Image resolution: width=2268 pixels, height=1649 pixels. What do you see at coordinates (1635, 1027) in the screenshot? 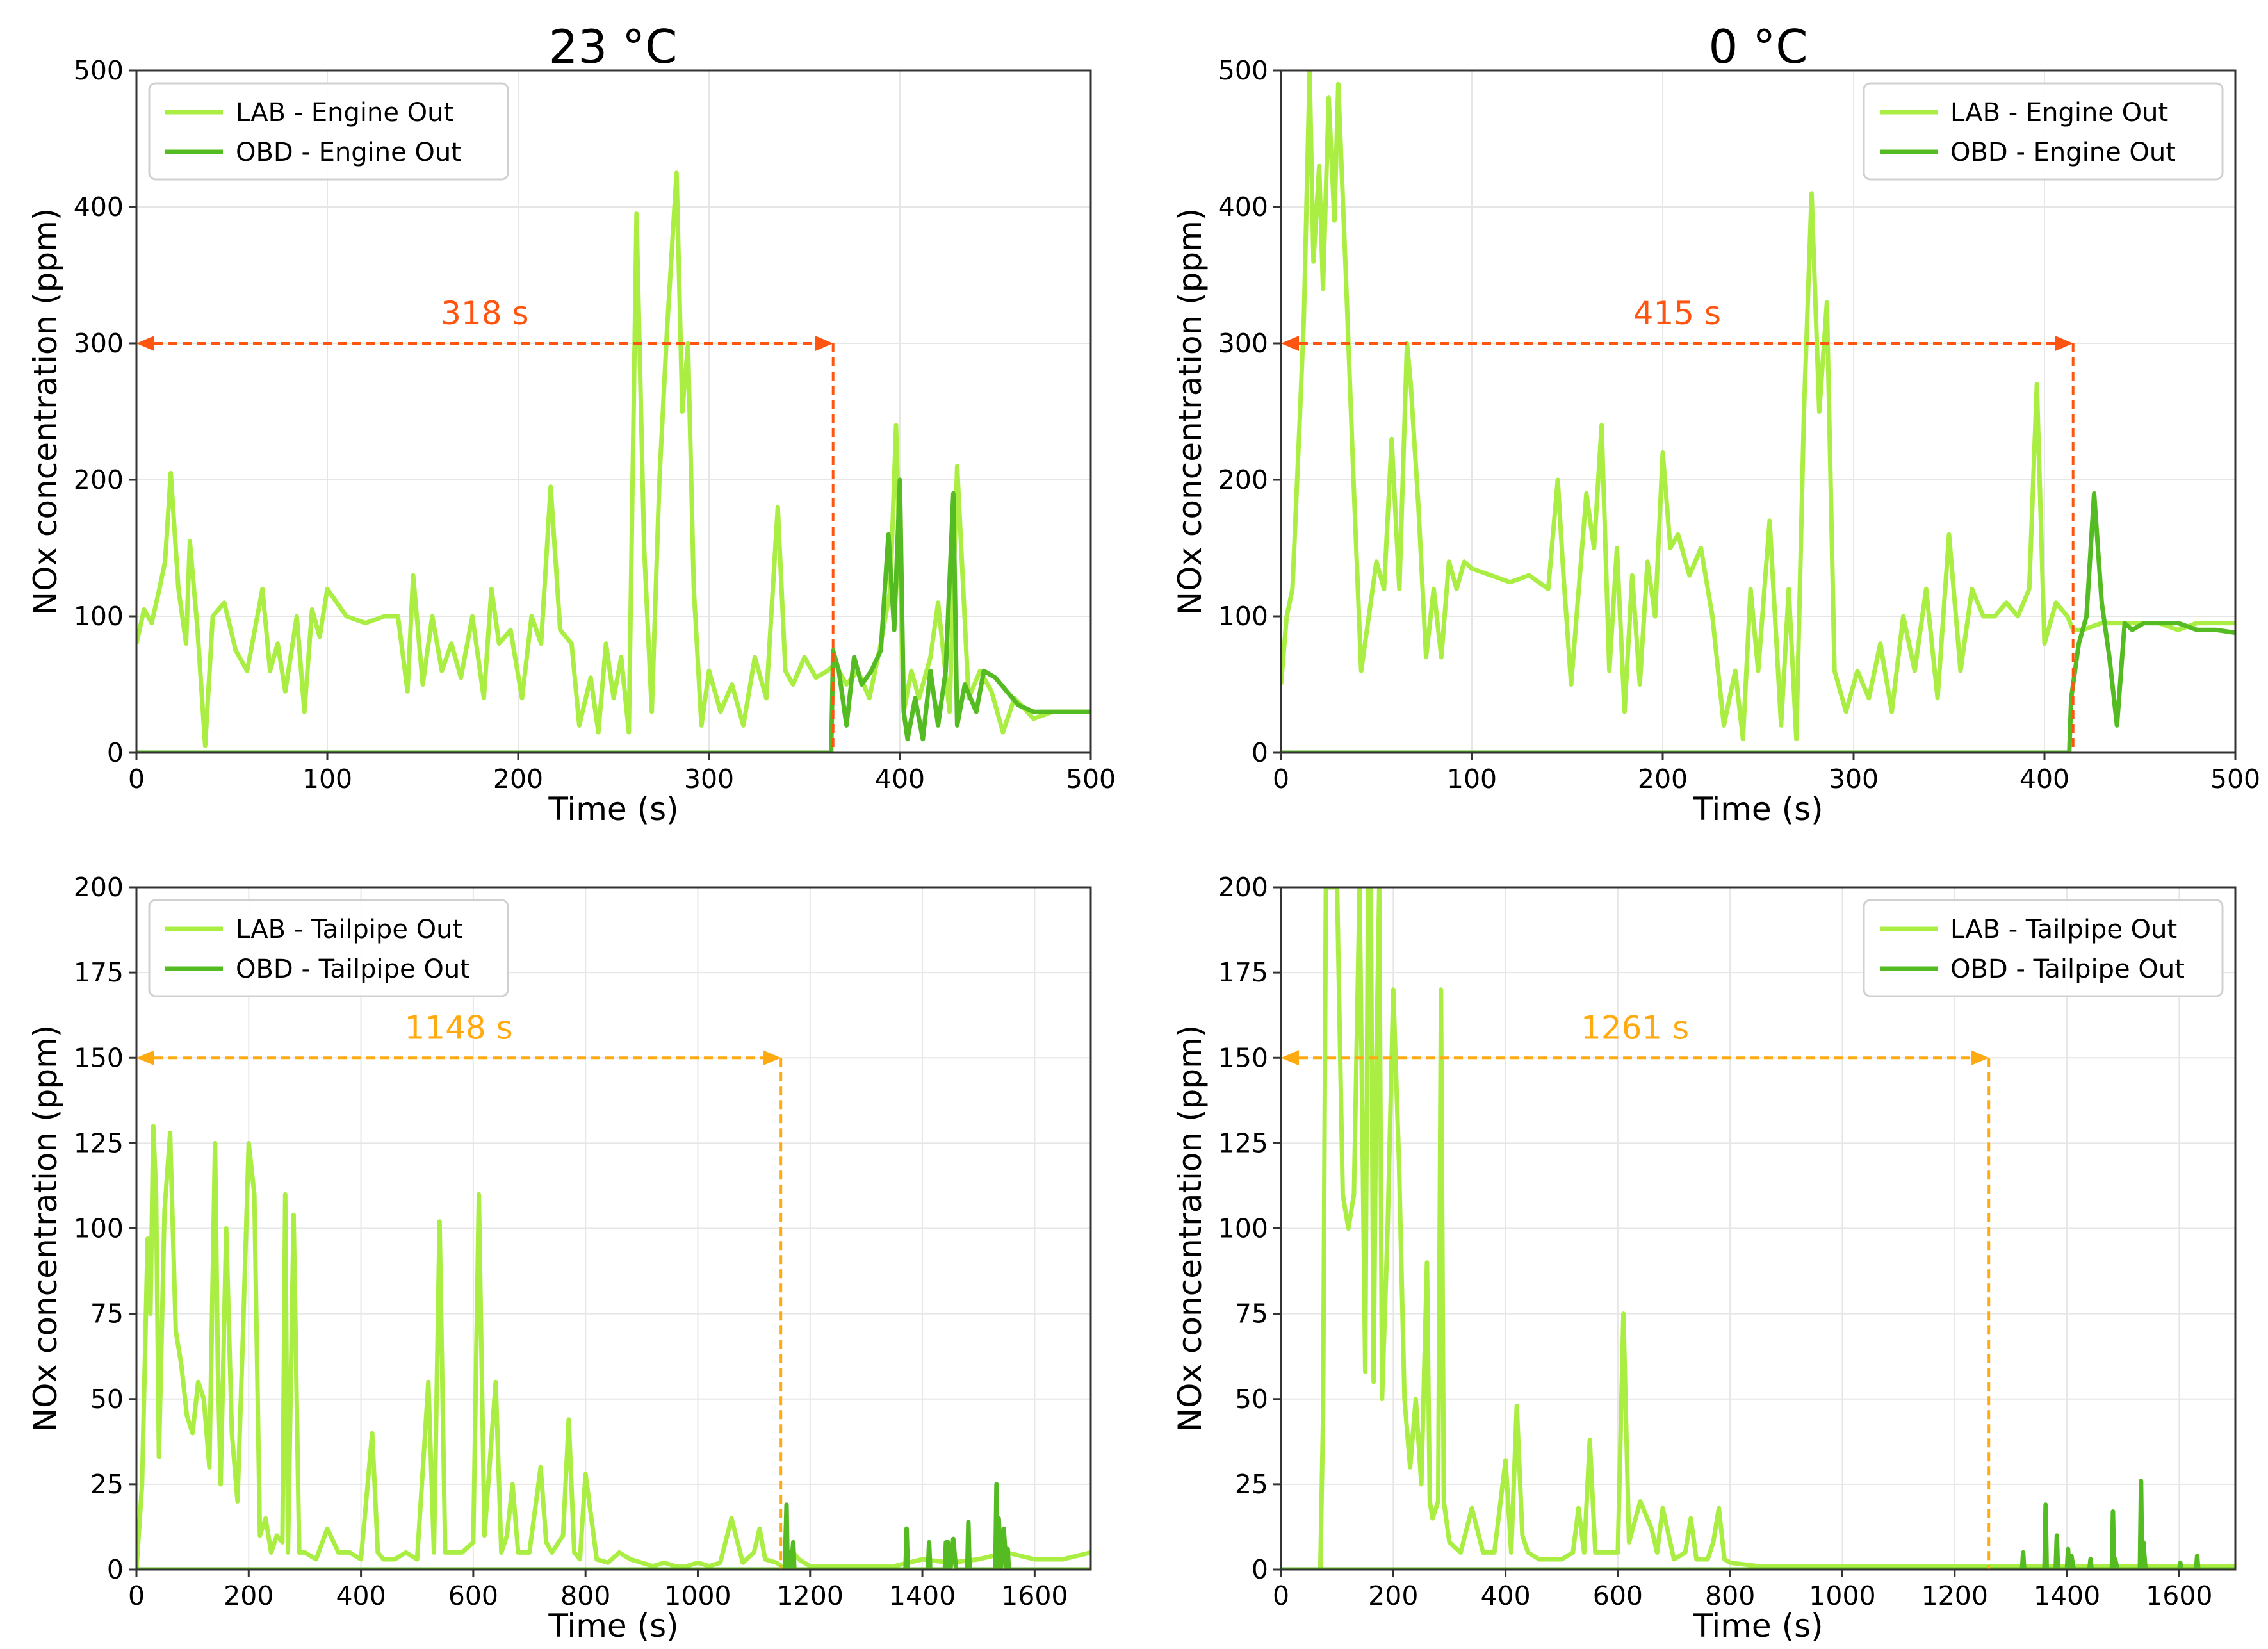
I see `annotation-label: 1261 s` at bounding box center [1635, 1027].